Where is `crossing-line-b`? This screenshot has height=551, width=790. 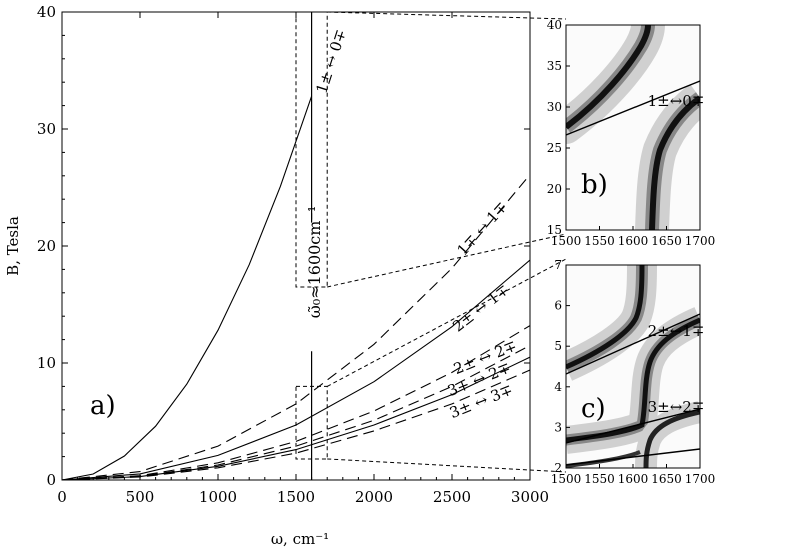
crossing-line-b is located at coordinates (633, 108).